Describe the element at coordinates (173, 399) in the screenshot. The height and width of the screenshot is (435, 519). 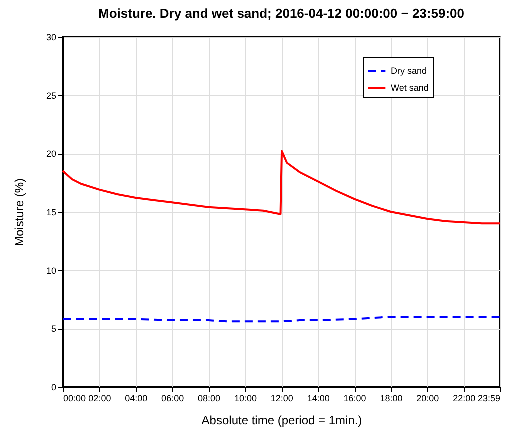
I see `x-tick-label: 06:00` at that location.